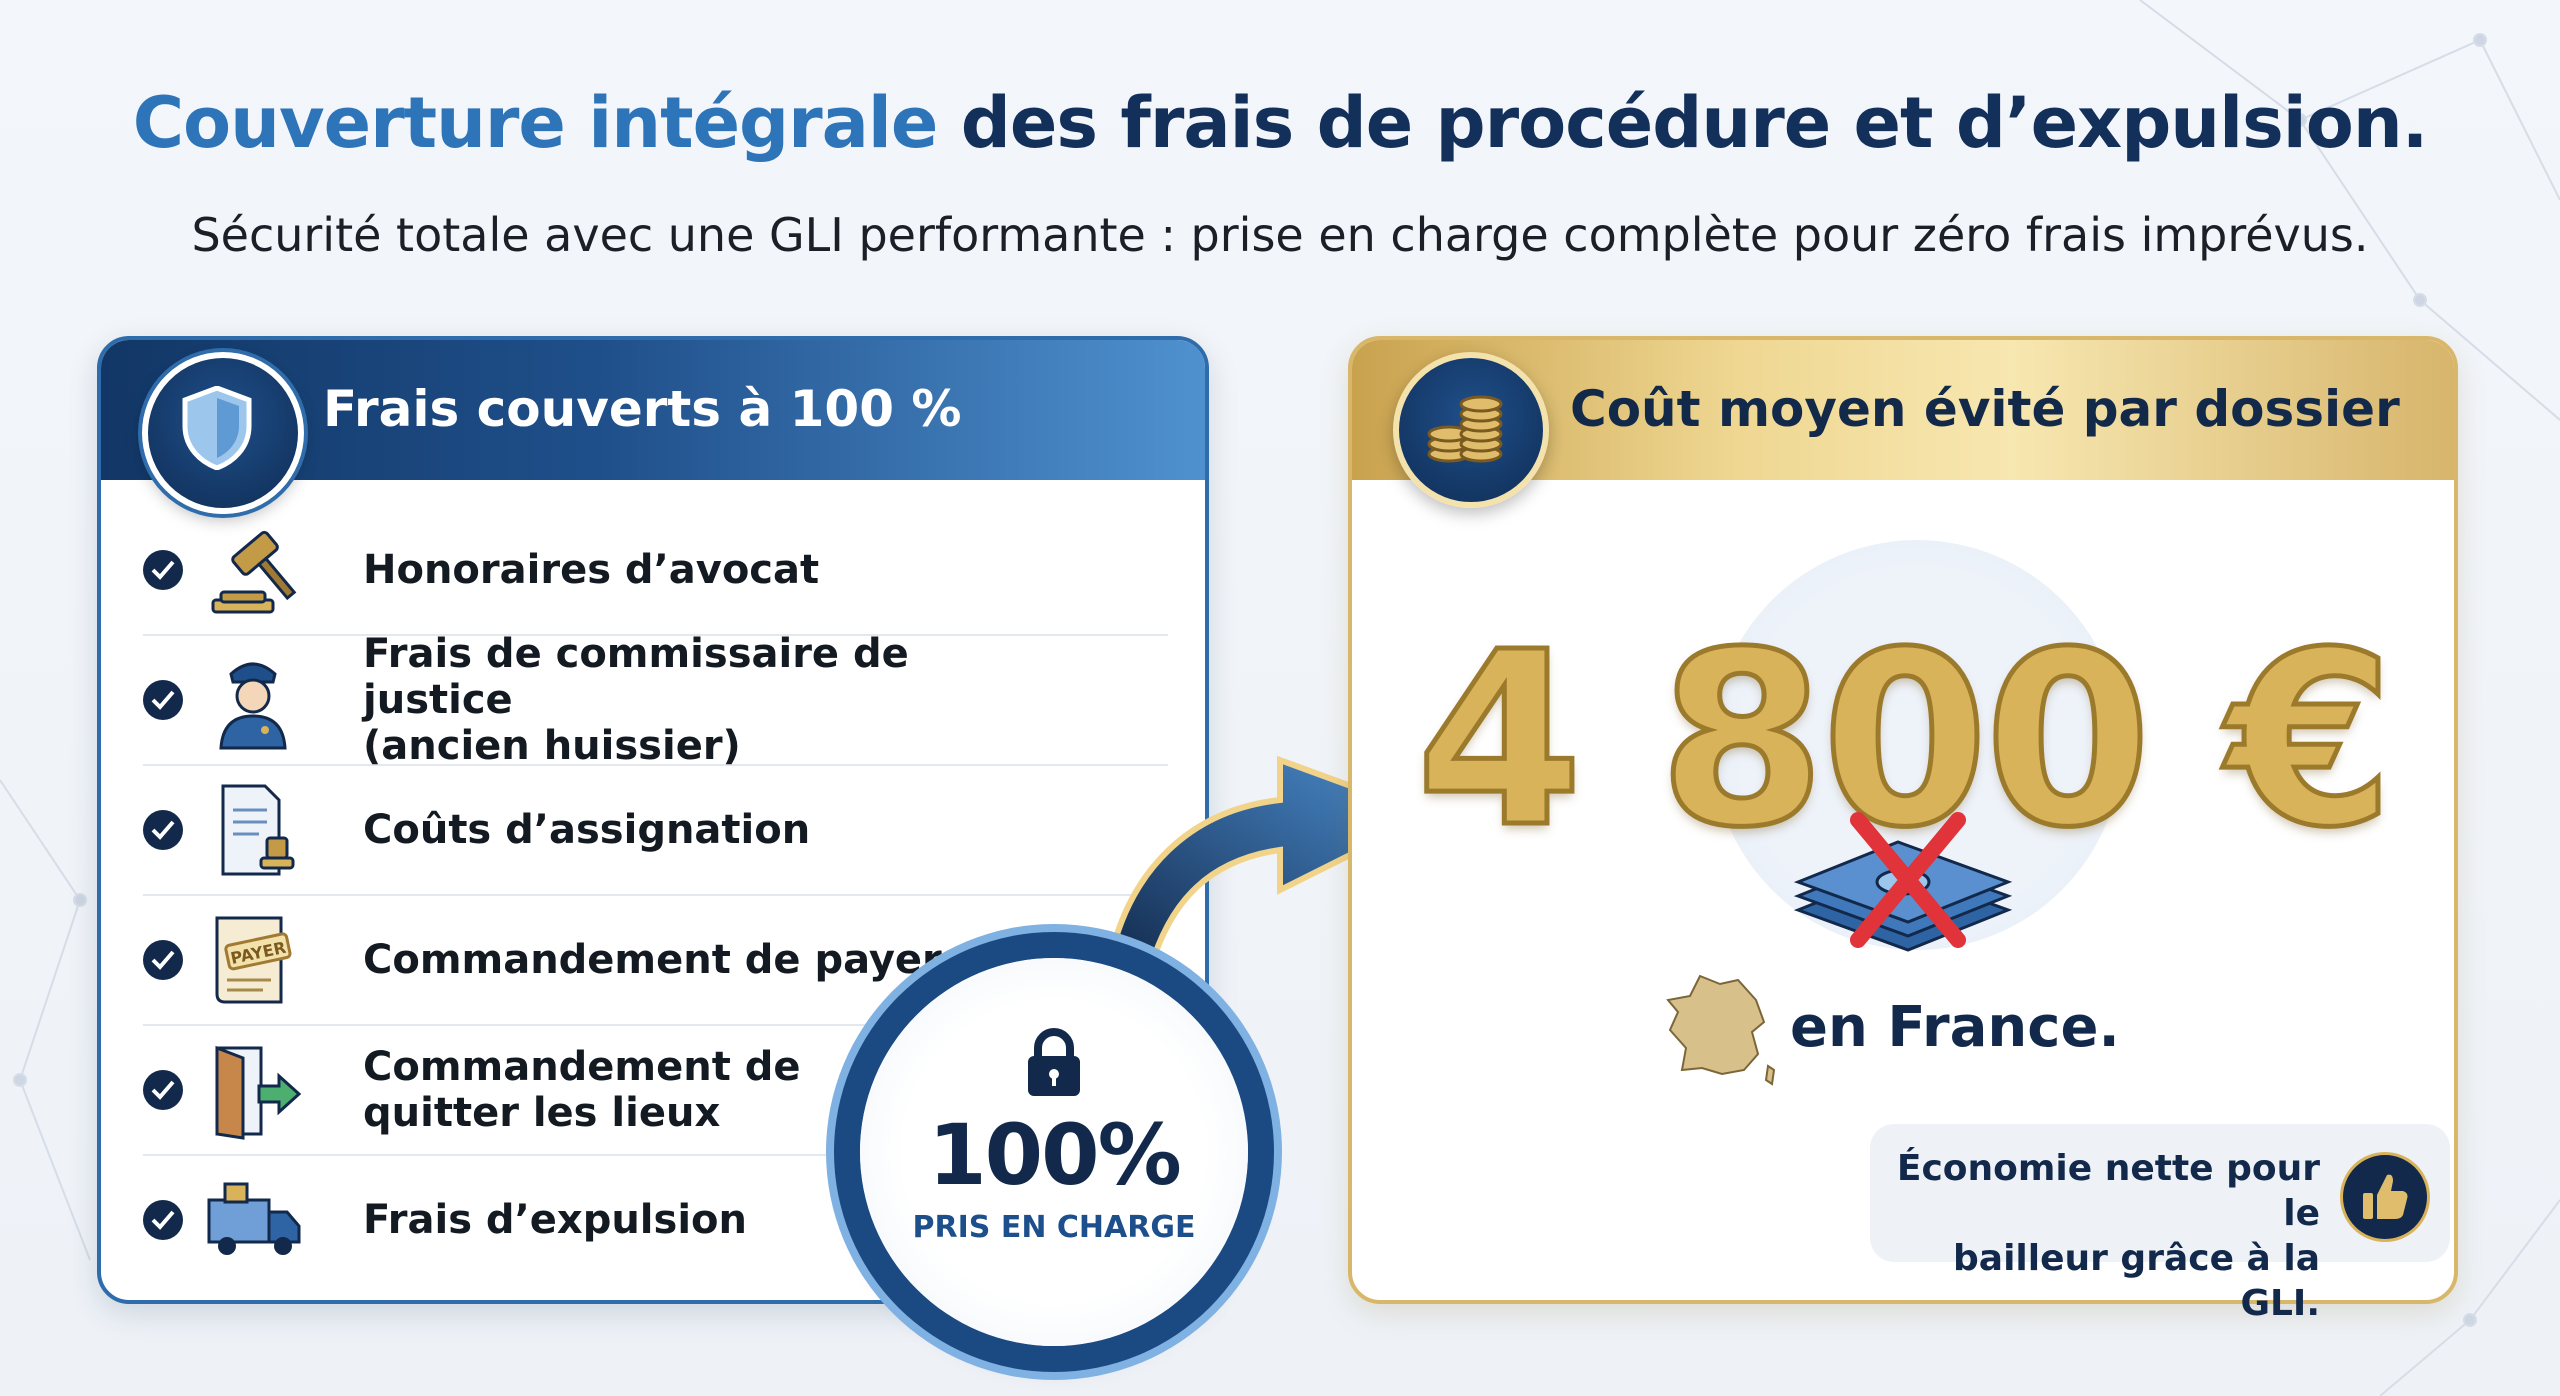  Describe the element at coordinates (642, 409) in the screenshot. I see `covered-fees-title: Frais couverts à 100 %` at that location.